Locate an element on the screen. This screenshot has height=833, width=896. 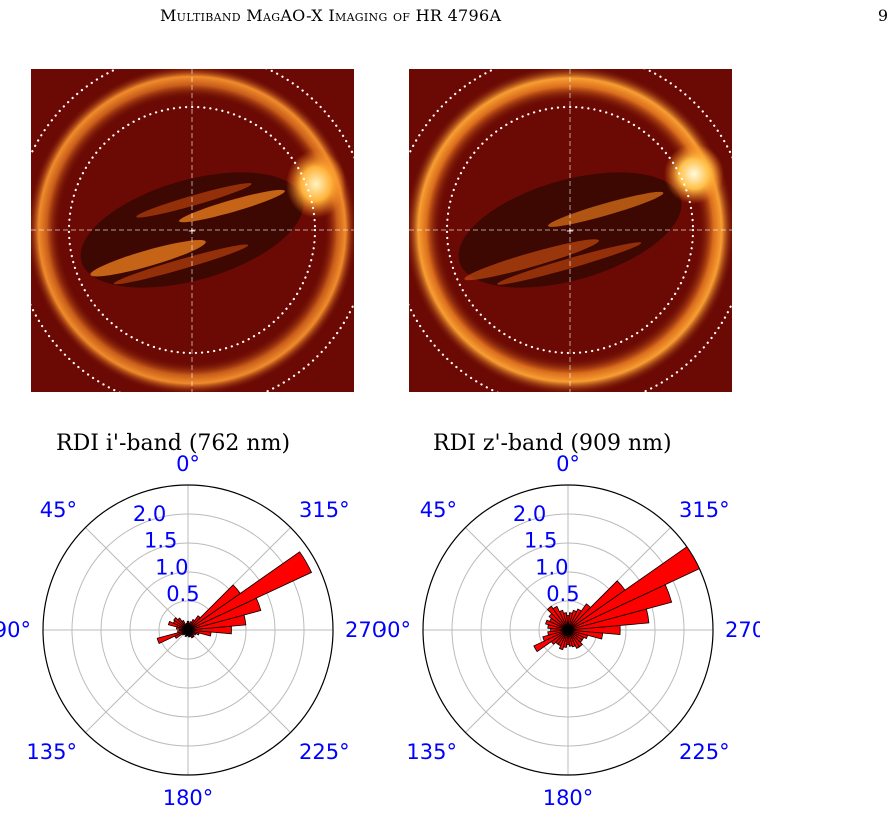
disk-image-i-band: + is located at coordinates (192, 230).